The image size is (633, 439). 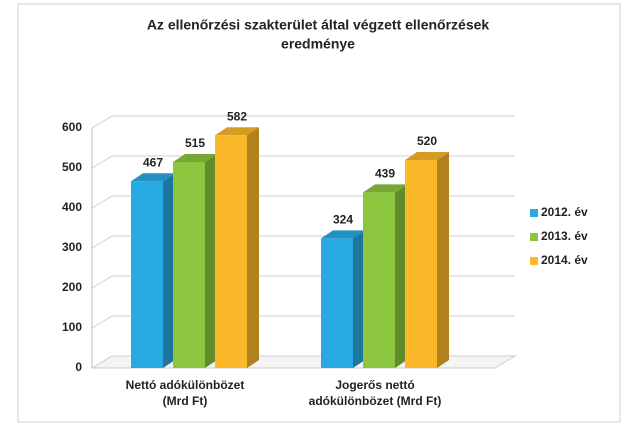 What do you see at coordinates (72, 287) in the screenshot?
I see `y-tick-label: 200` at bounding box center [72, 287].